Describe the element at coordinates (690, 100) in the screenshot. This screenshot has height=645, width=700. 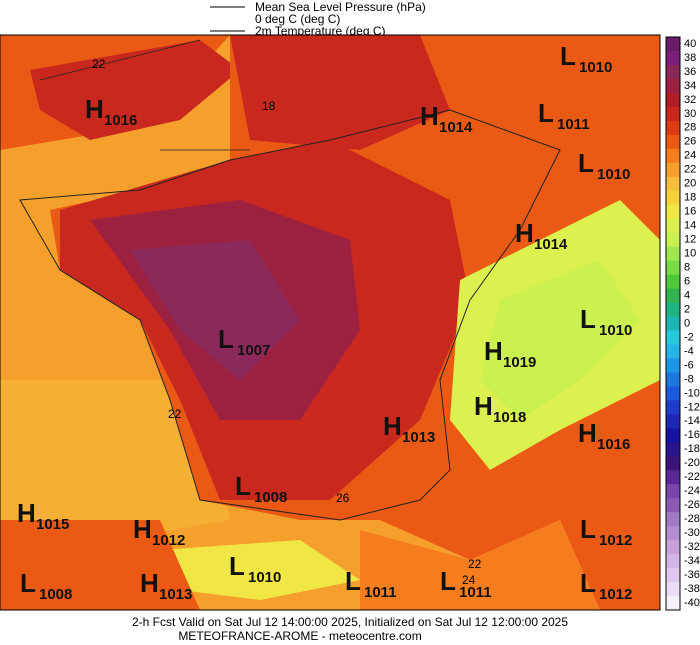
I see `colorbar-tick-label: 32` at that location.